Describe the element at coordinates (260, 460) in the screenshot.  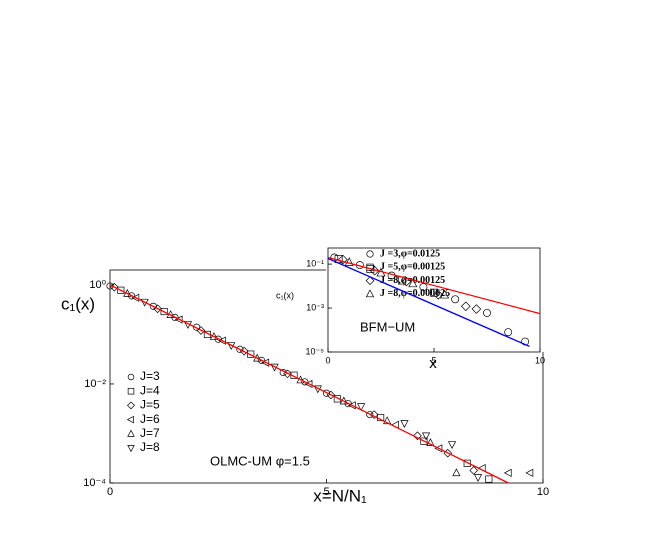
I see `annotation: OLMC-UM φ=1.5` at that location.